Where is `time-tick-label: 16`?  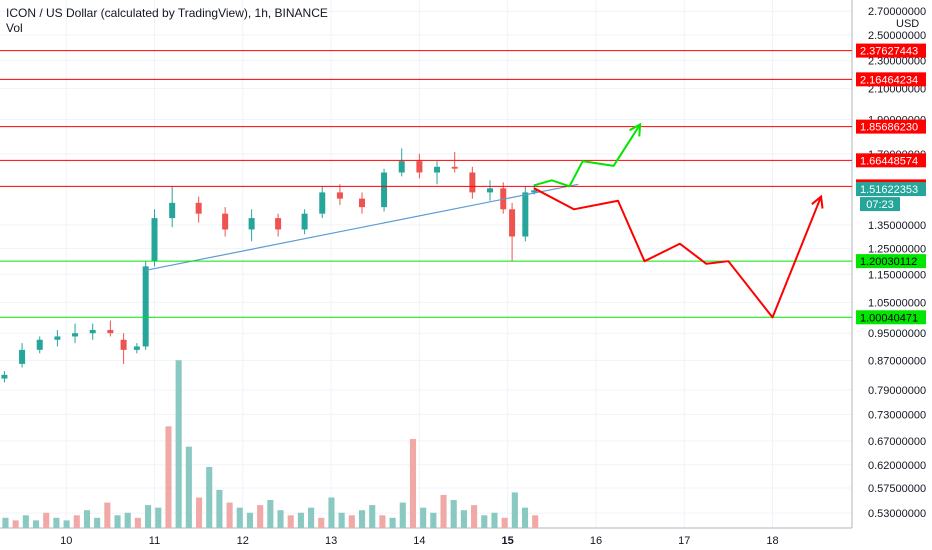 time-tick-label: 16 is located at coordinates (596, 541).